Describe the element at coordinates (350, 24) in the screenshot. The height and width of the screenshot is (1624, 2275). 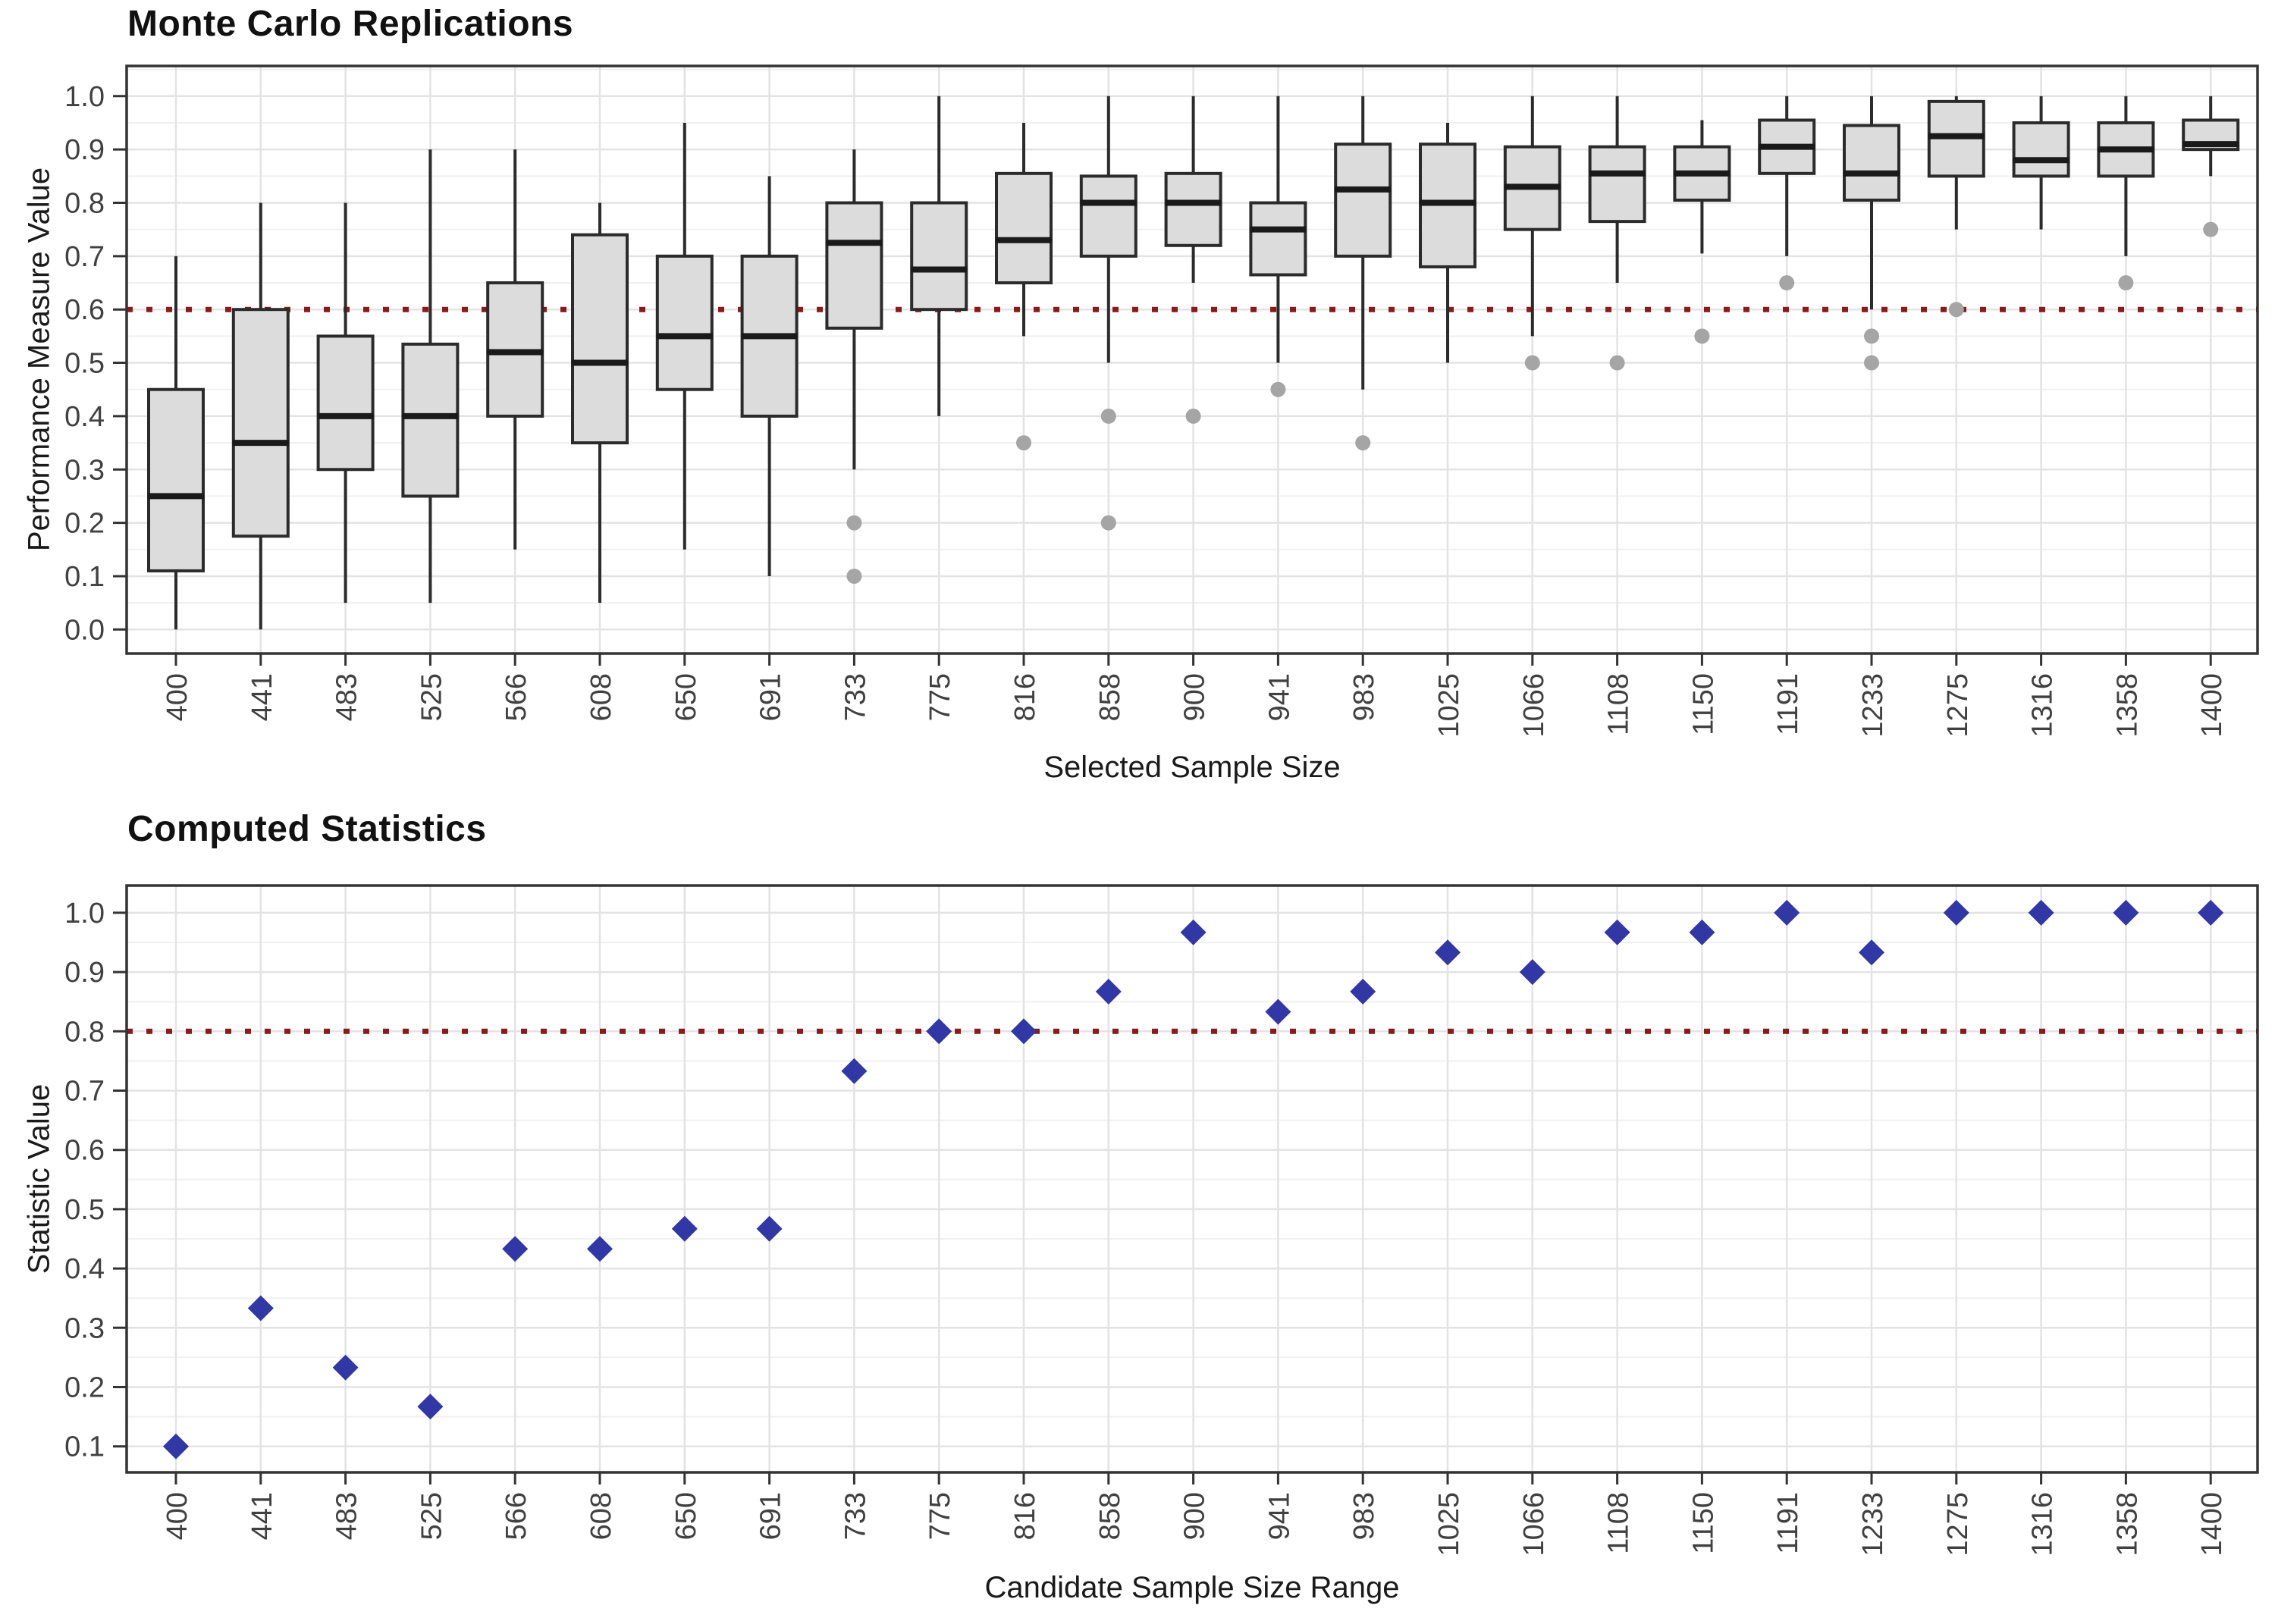
I see `top-chart-title: Monte Carlo Replications` at that location.